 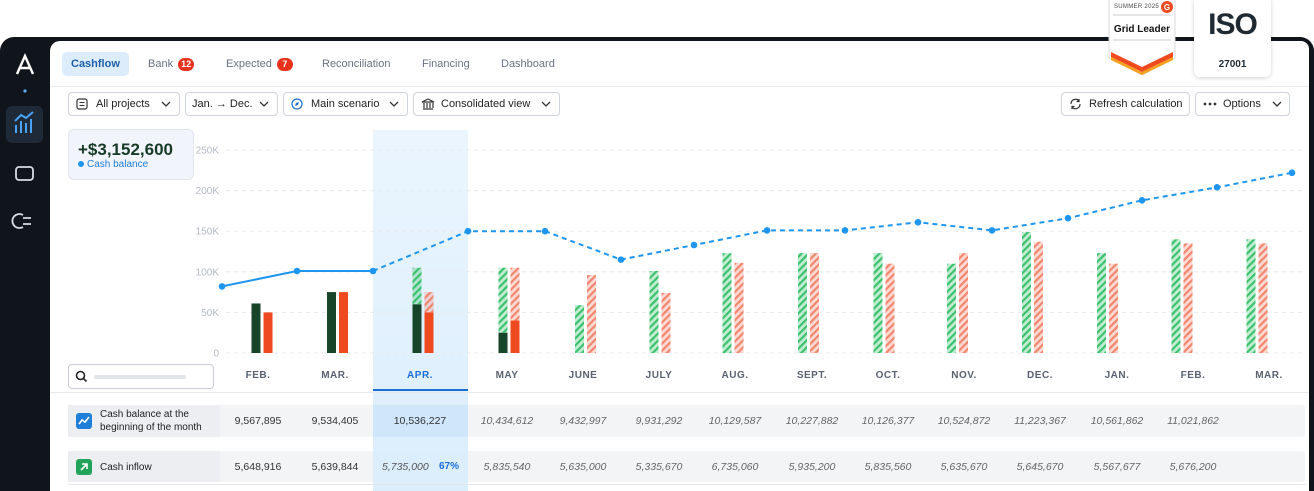 What do you see at coordinates (583, 375) in the screenshot?
I see `month-label: JUNE` at bounding box center [583, 375].